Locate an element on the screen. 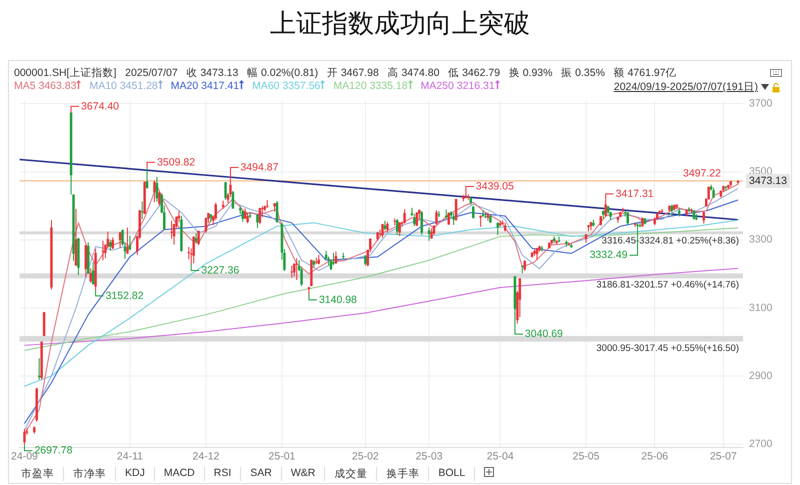 This screenshot has height=485, width=800. y-tick-label: 3100 is located at coordinates (761, 308).